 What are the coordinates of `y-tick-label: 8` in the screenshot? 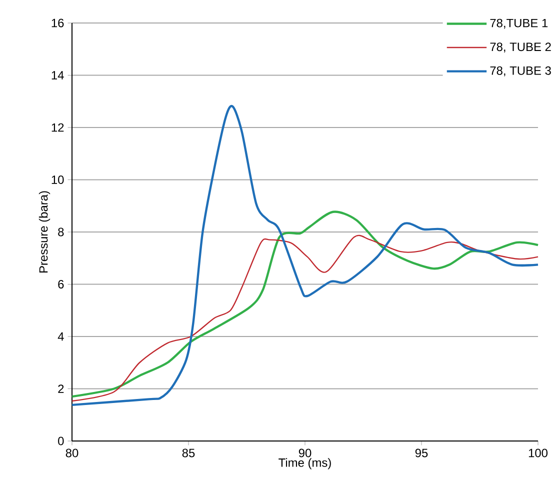 It's located at (61, 232).